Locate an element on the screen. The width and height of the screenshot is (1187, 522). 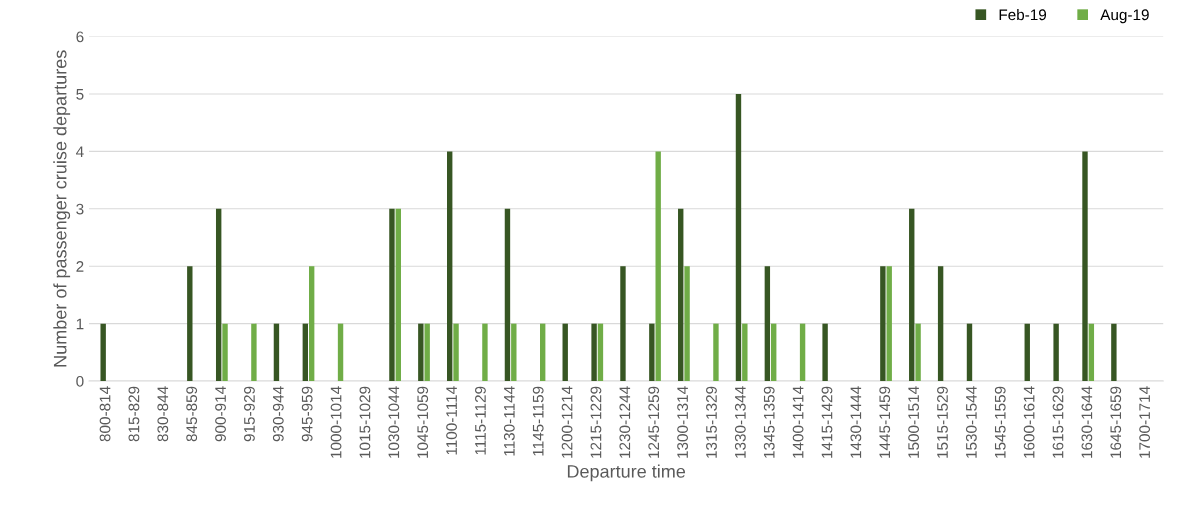
y-tick-label: 2 is located at coordinates (80, 266).